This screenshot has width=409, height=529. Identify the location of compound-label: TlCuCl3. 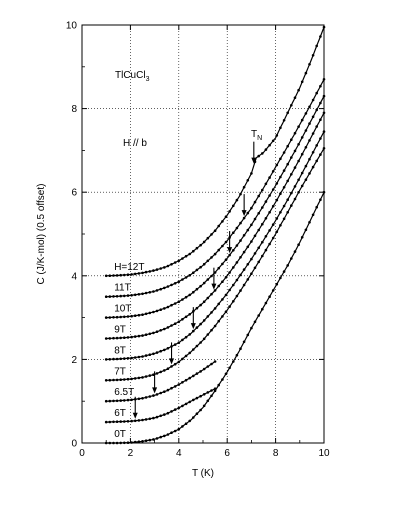
(132, 76).